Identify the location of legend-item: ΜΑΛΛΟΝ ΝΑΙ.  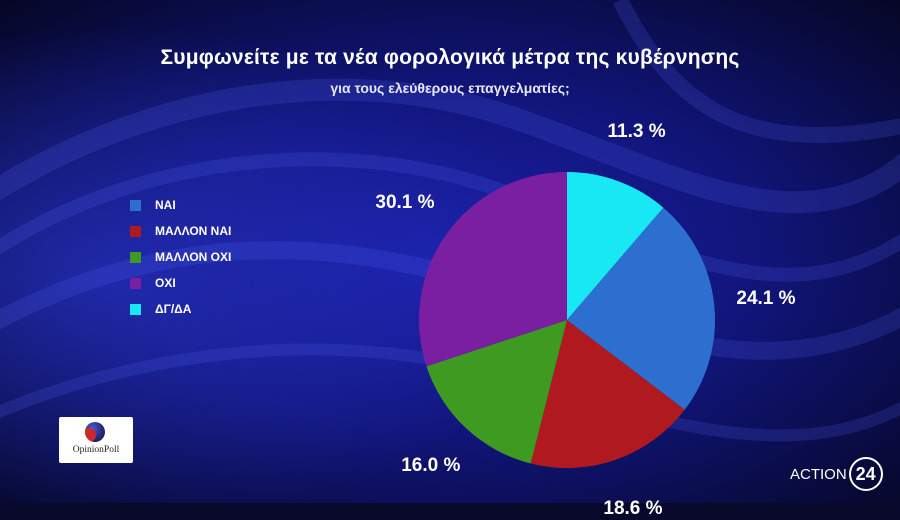
(180, 231).